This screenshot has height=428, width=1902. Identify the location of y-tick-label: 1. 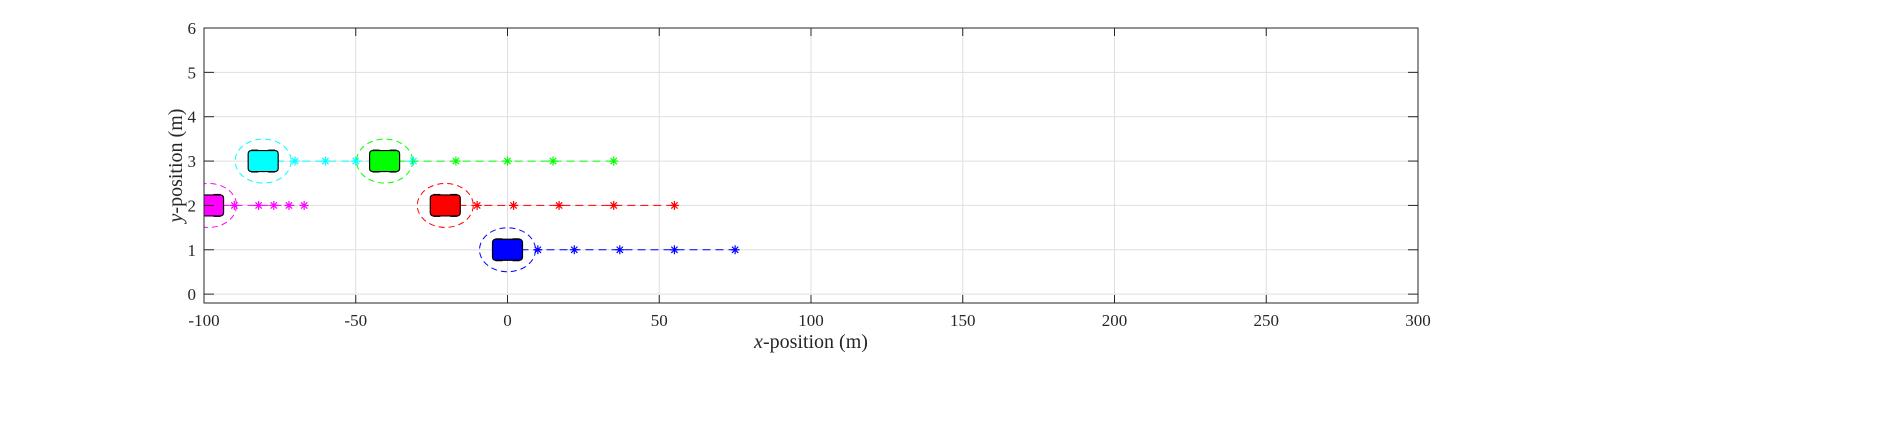
(192, 250).